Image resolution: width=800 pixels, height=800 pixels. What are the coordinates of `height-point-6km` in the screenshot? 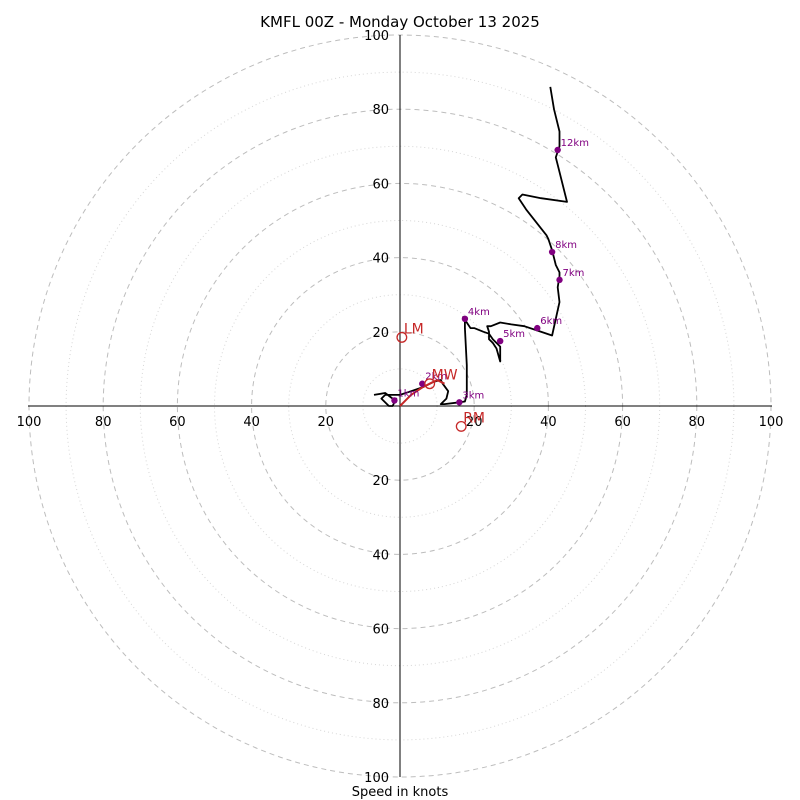 It's located at (537, 328).